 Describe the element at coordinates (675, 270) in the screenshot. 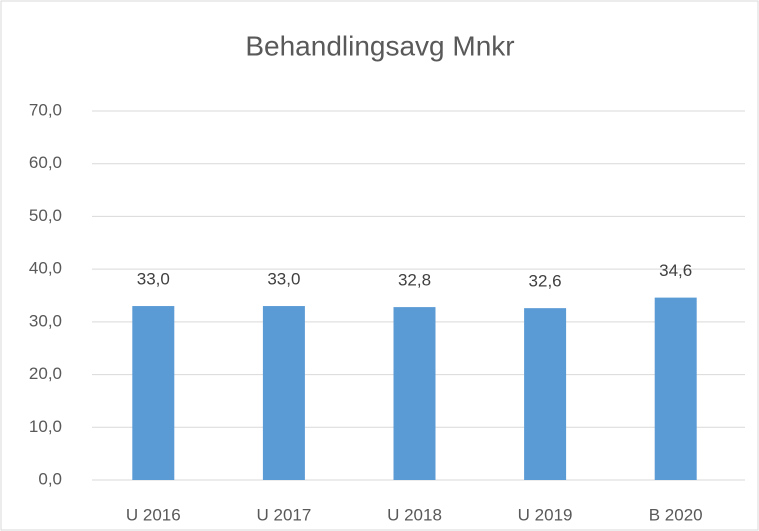

I see `value-label: 34,6` at that location.